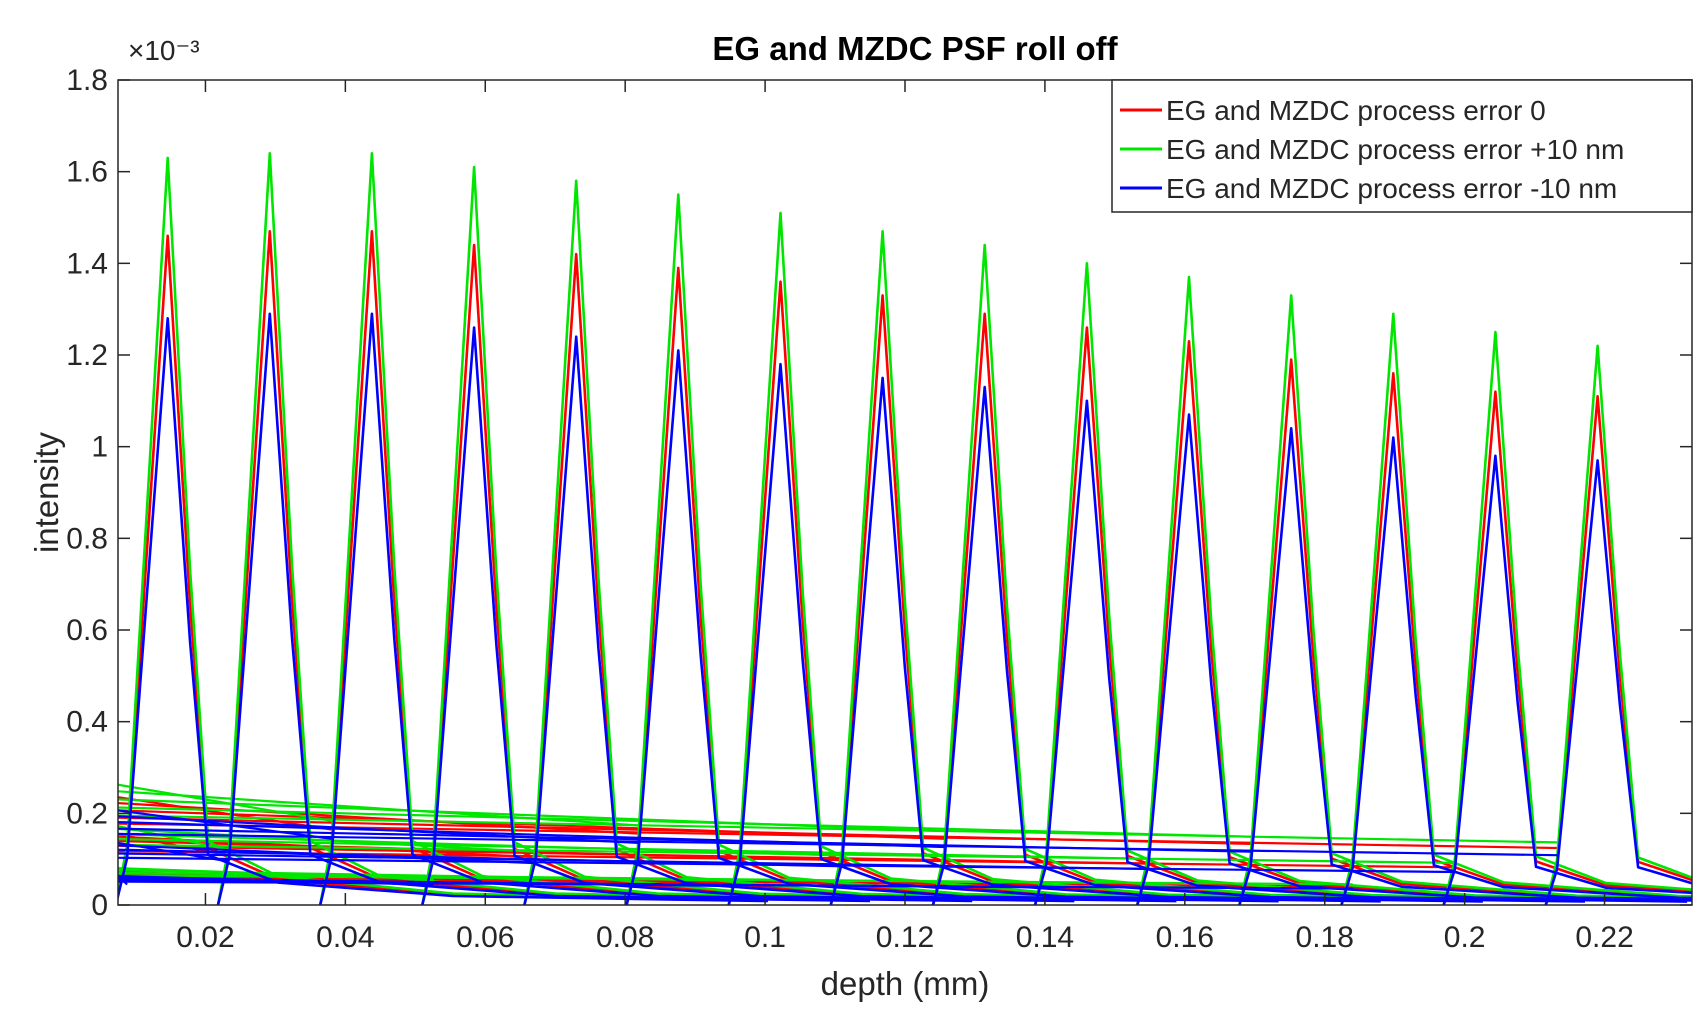 The height and width of the screenshot is (1018, 1708). Describe the element at coordinates (1045, 937) in the screenshot. I see `x-tick-label: 0.14` at that location.